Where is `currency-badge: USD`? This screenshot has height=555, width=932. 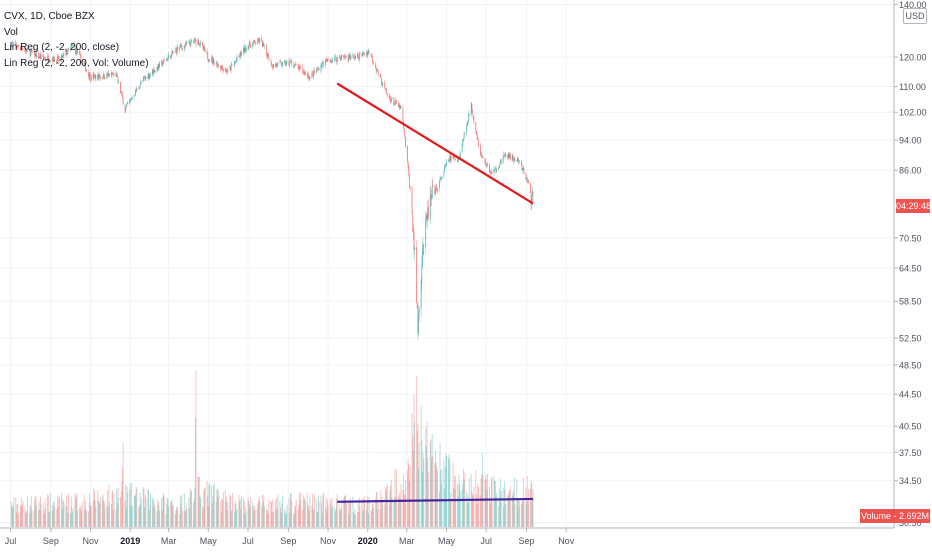 currency-badge: USD is located at coordinates (915, 16).